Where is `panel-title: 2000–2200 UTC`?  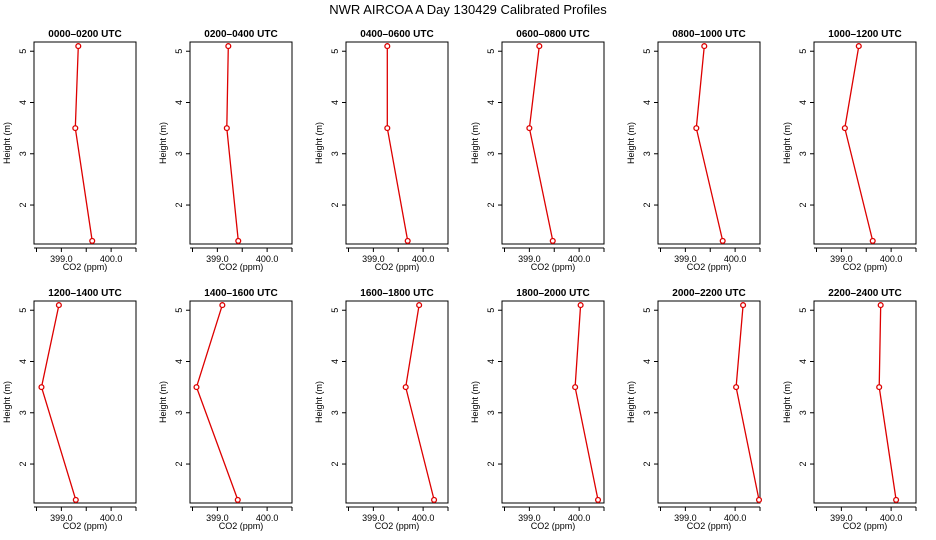
panel-title: 2000–2200 UTC is located at coordinates (708, 293).